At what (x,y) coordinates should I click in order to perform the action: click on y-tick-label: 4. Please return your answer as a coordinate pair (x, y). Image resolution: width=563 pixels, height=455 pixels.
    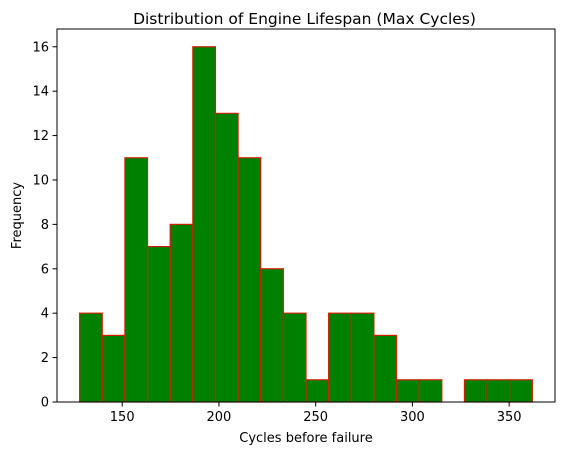
    Looking at the image, I should click on (45, 314).